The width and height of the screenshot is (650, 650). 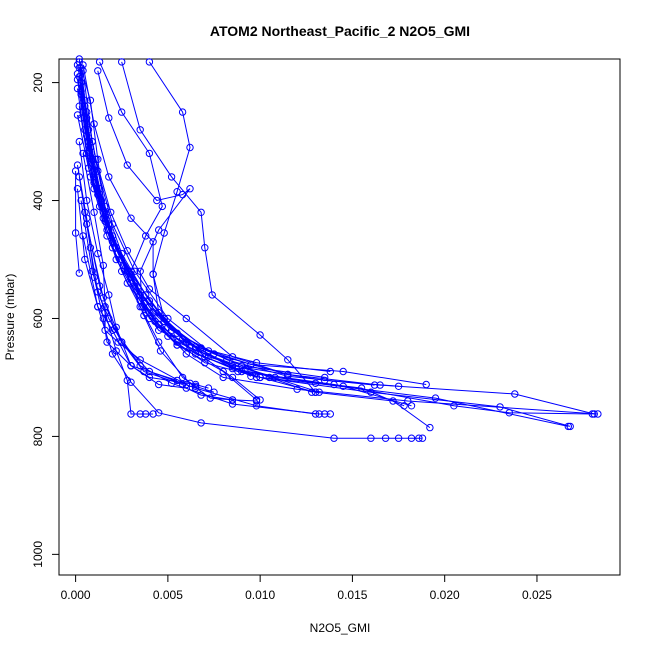 I want to click on y-axis-label: Pressure (mbar), so click(x=10, y=317).